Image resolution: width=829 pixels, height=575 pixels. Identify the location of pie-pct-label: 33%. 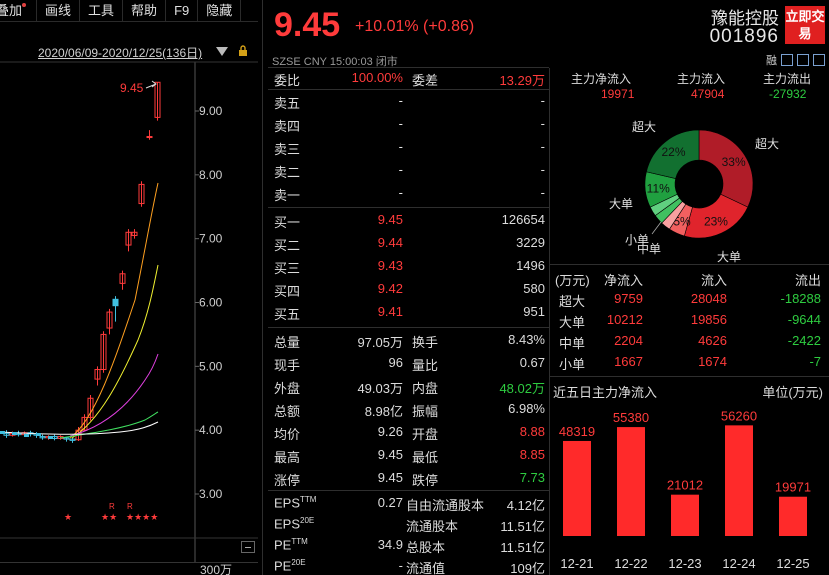
(734, 162).